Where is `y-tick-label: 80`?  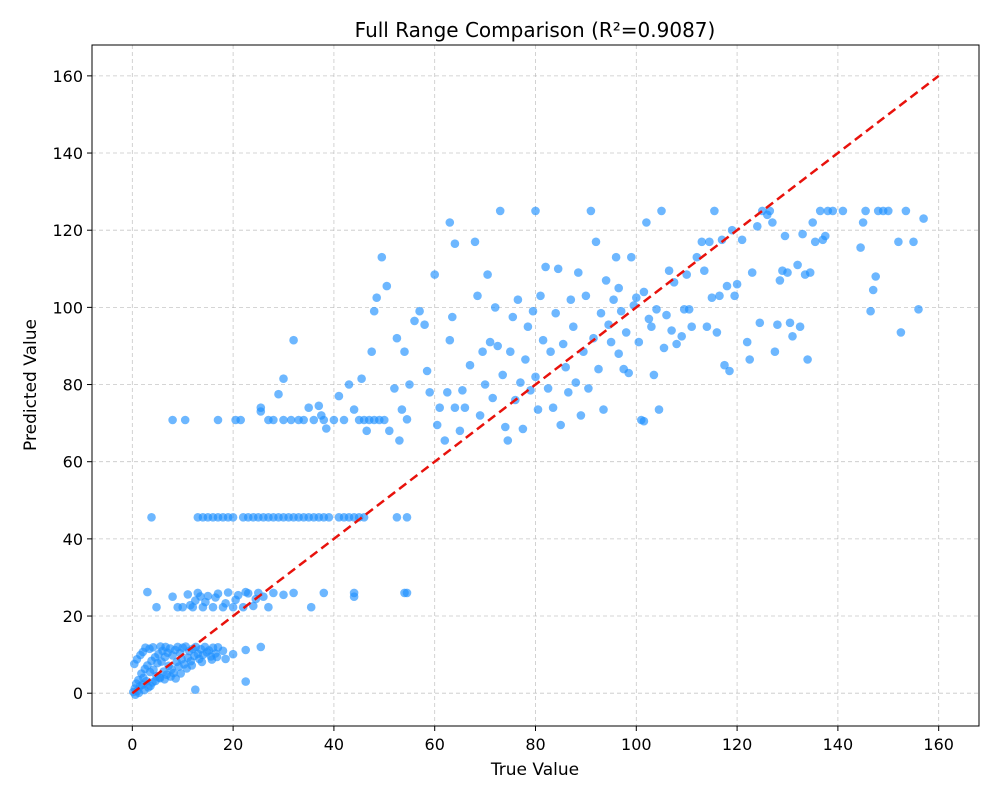 y-tick-label: 80 is located at coordinates (73, 385).